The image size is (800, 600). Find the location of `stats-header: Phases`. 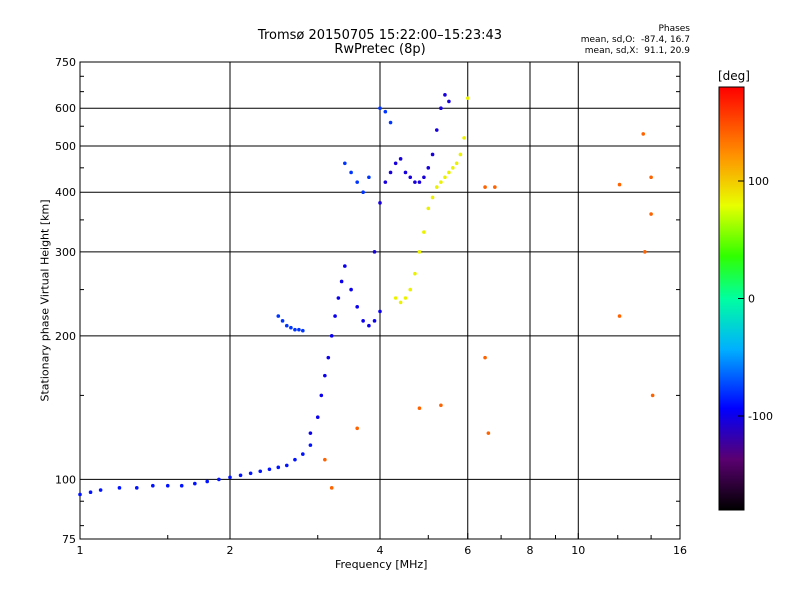

stats-header: Phases is located at coordinates (674, 29).